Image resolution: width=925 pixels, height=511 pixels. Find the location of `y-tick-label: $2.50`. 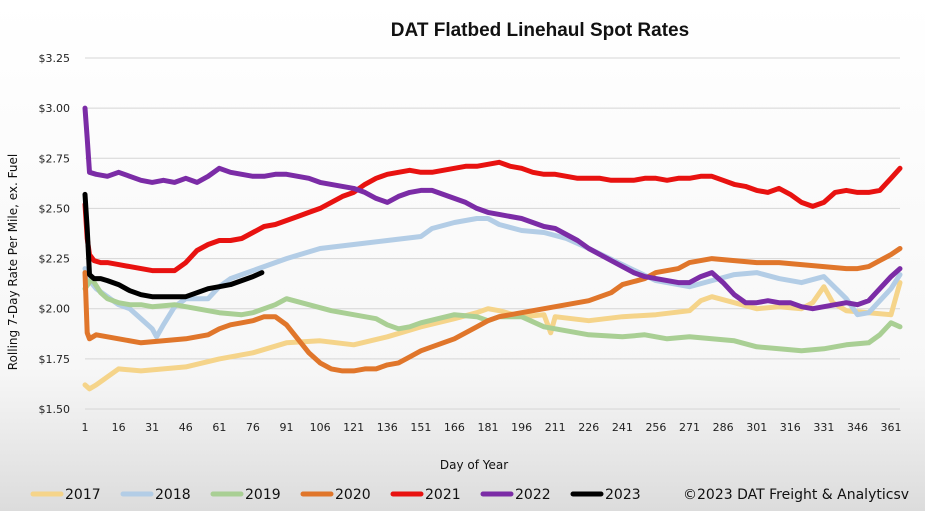

y-tick-label: $2.50 is located at coordinates (55, 208).